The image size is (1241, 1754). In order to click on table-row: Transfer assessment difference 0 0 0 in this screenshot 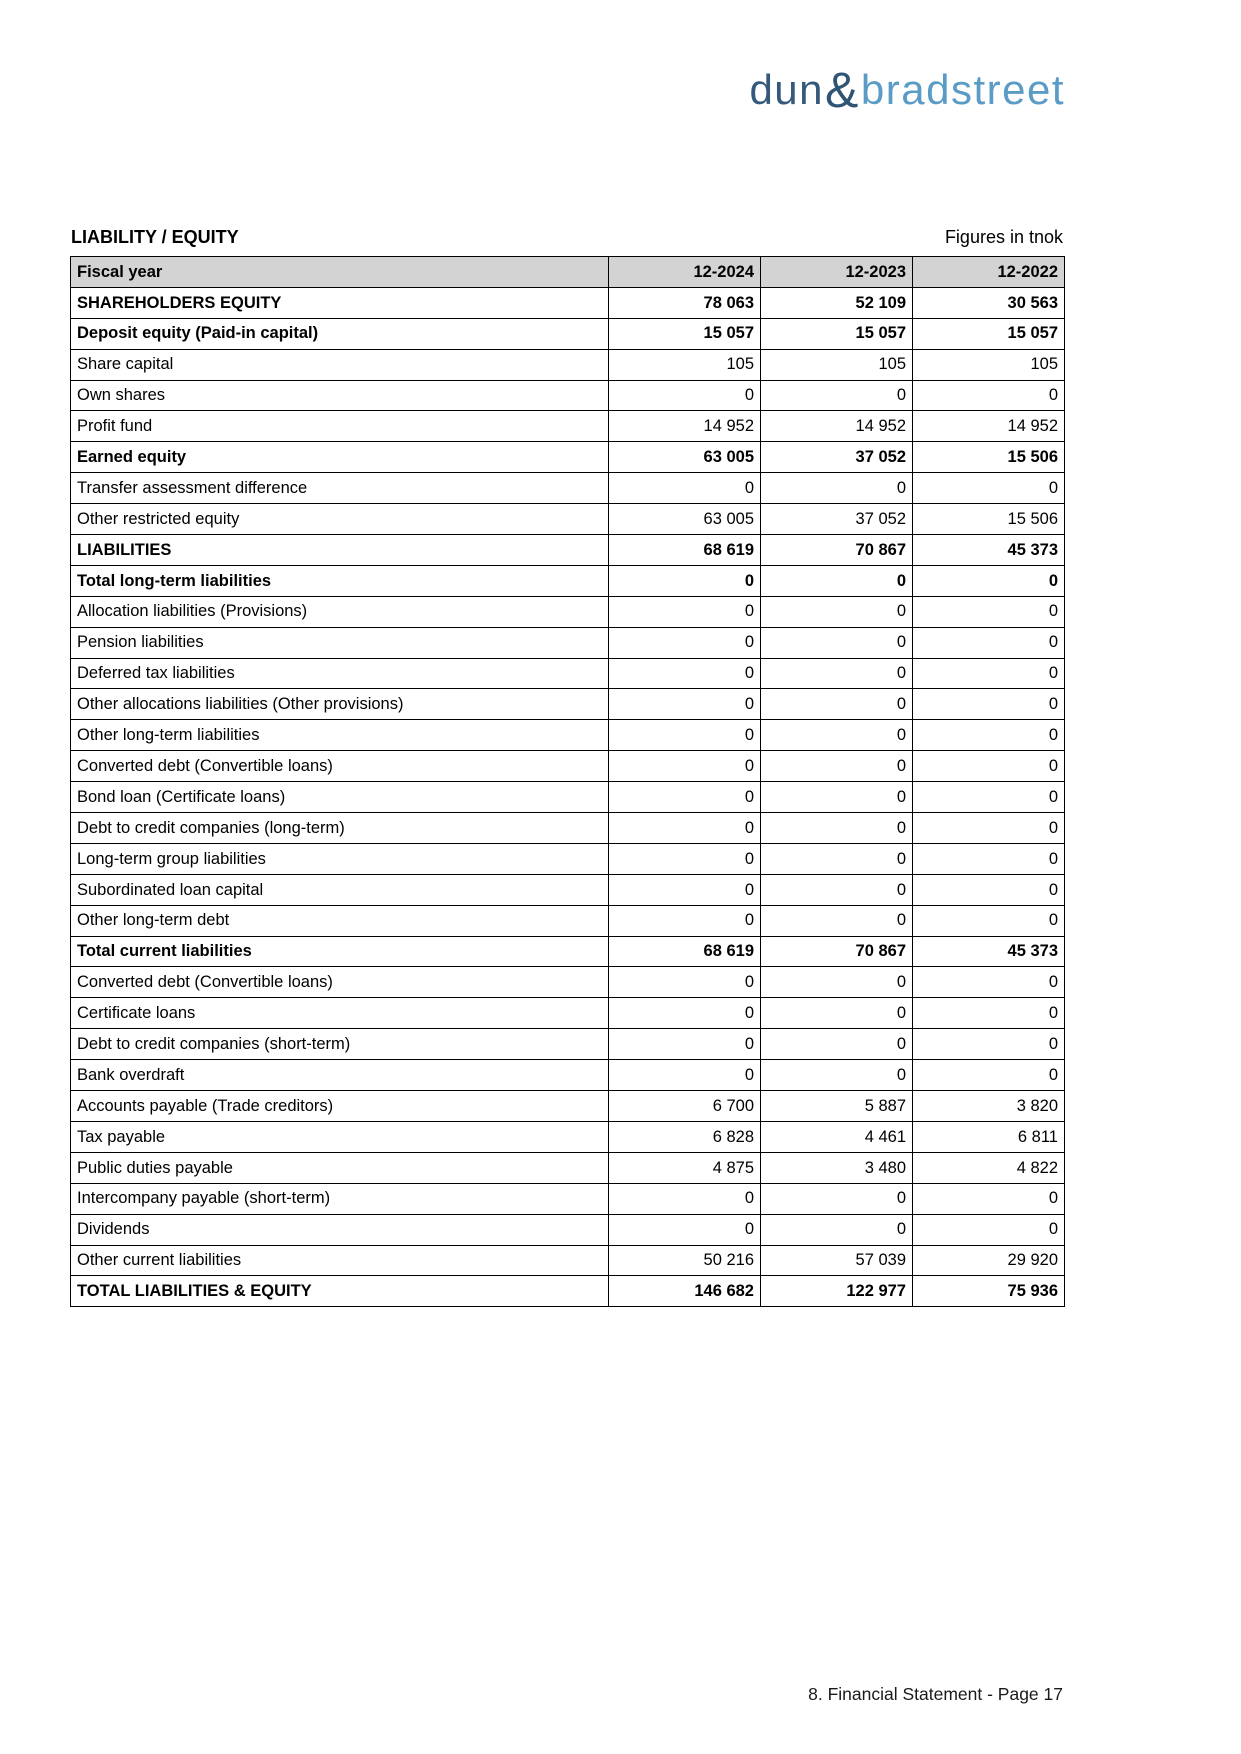, I will do `click(567, 488)`.